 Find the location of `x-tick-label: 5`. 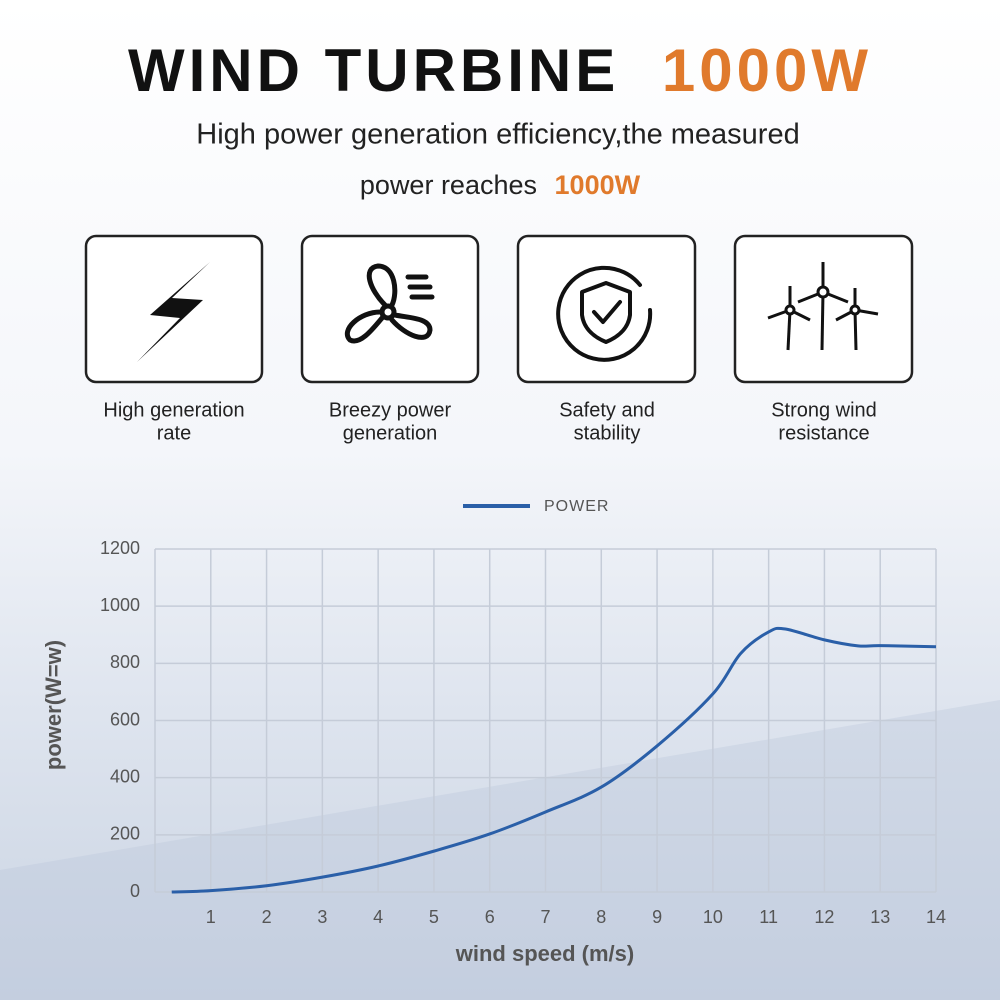

x-tick-label: 5 is located at coordinates (434, 917).